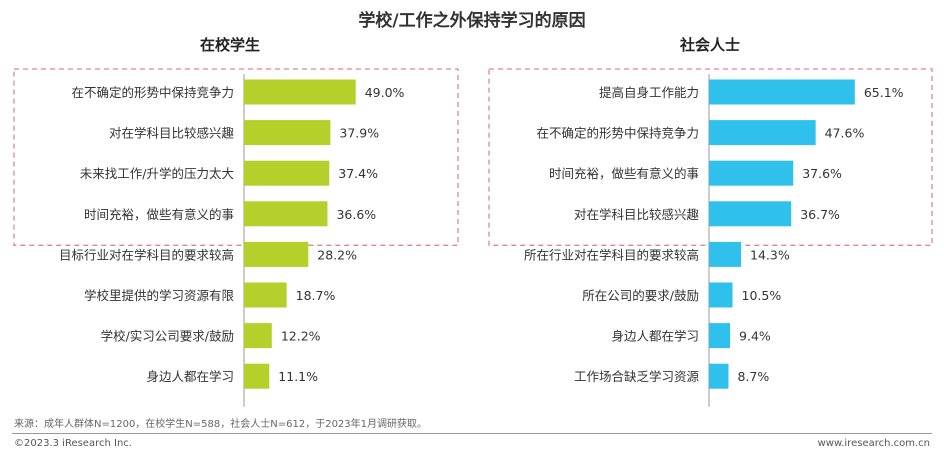 The image size is (944, 458). I want to click on workers-value-label-7: 9.4%, so click(755, 336).